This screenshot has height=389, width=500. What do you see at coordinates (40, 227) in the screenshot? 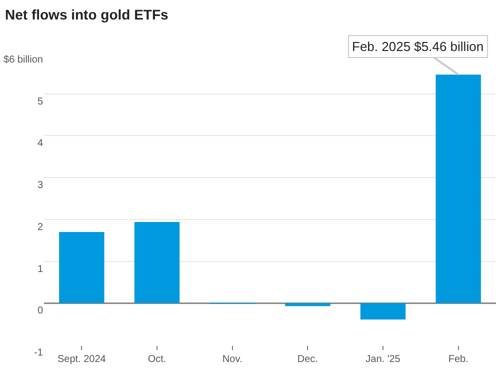
I see `y-tick-label: 2` at bounding box center [40, 227].